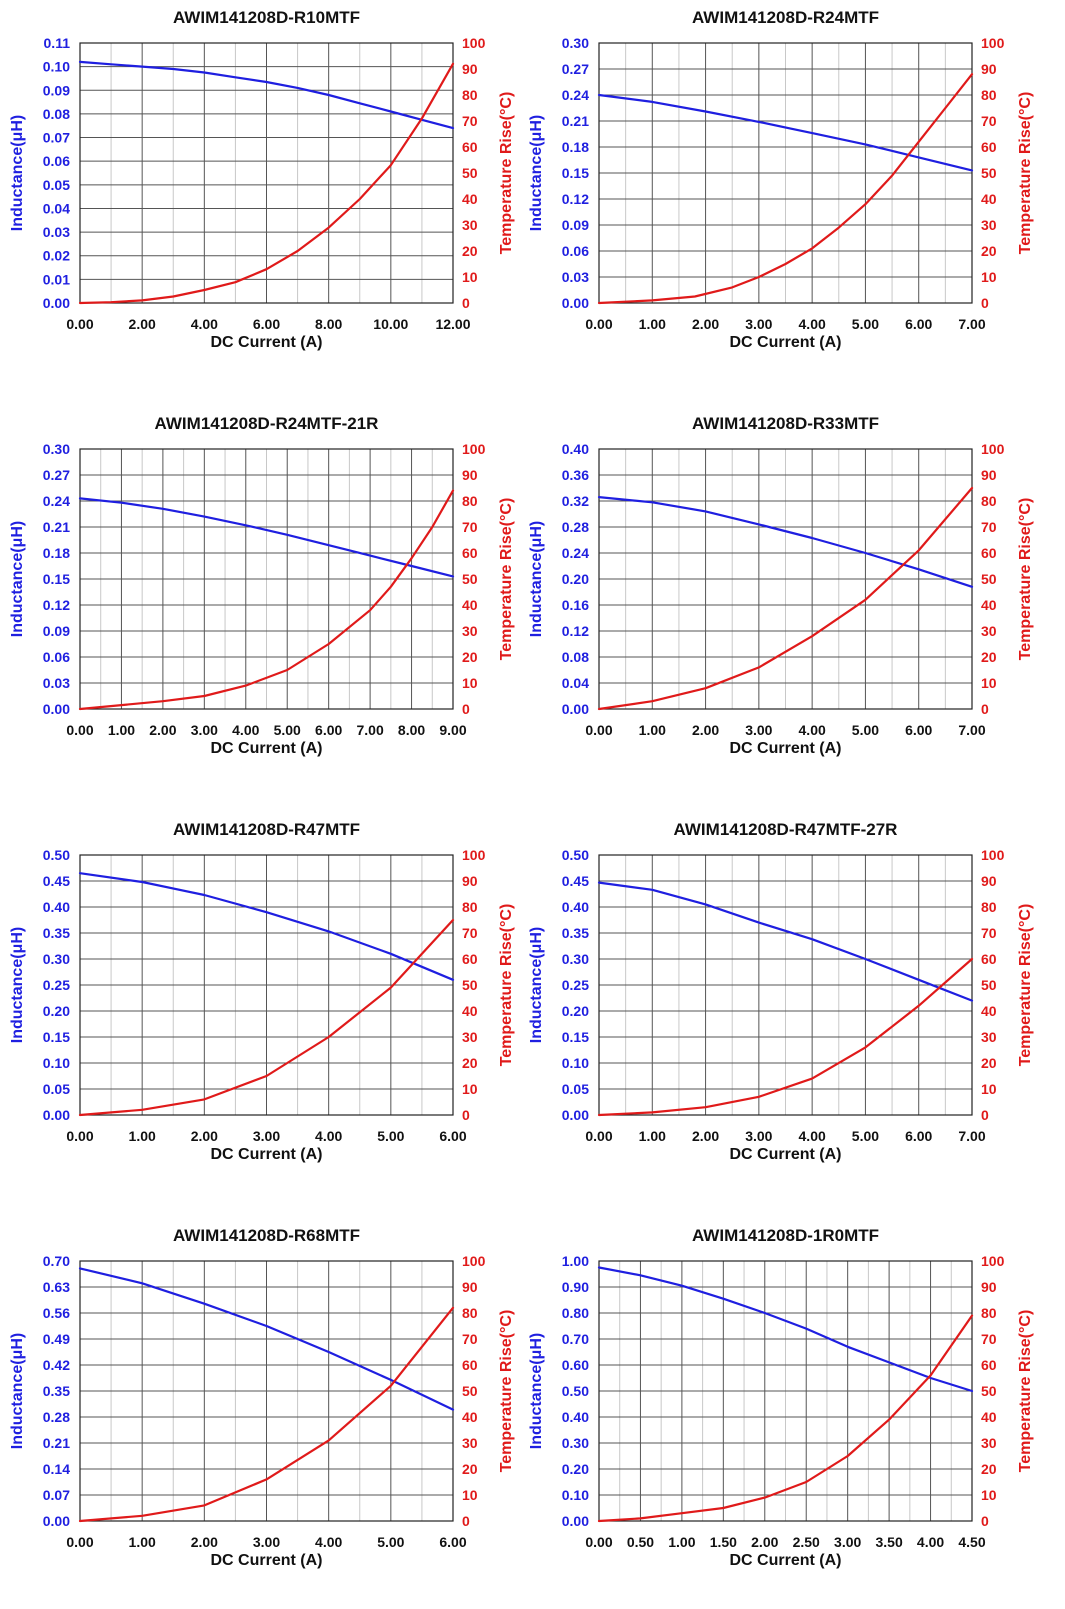 The width and height of the screenshot is (1065, 1609). I want to click on y-tick-label: 0.21, so click(56, 527).